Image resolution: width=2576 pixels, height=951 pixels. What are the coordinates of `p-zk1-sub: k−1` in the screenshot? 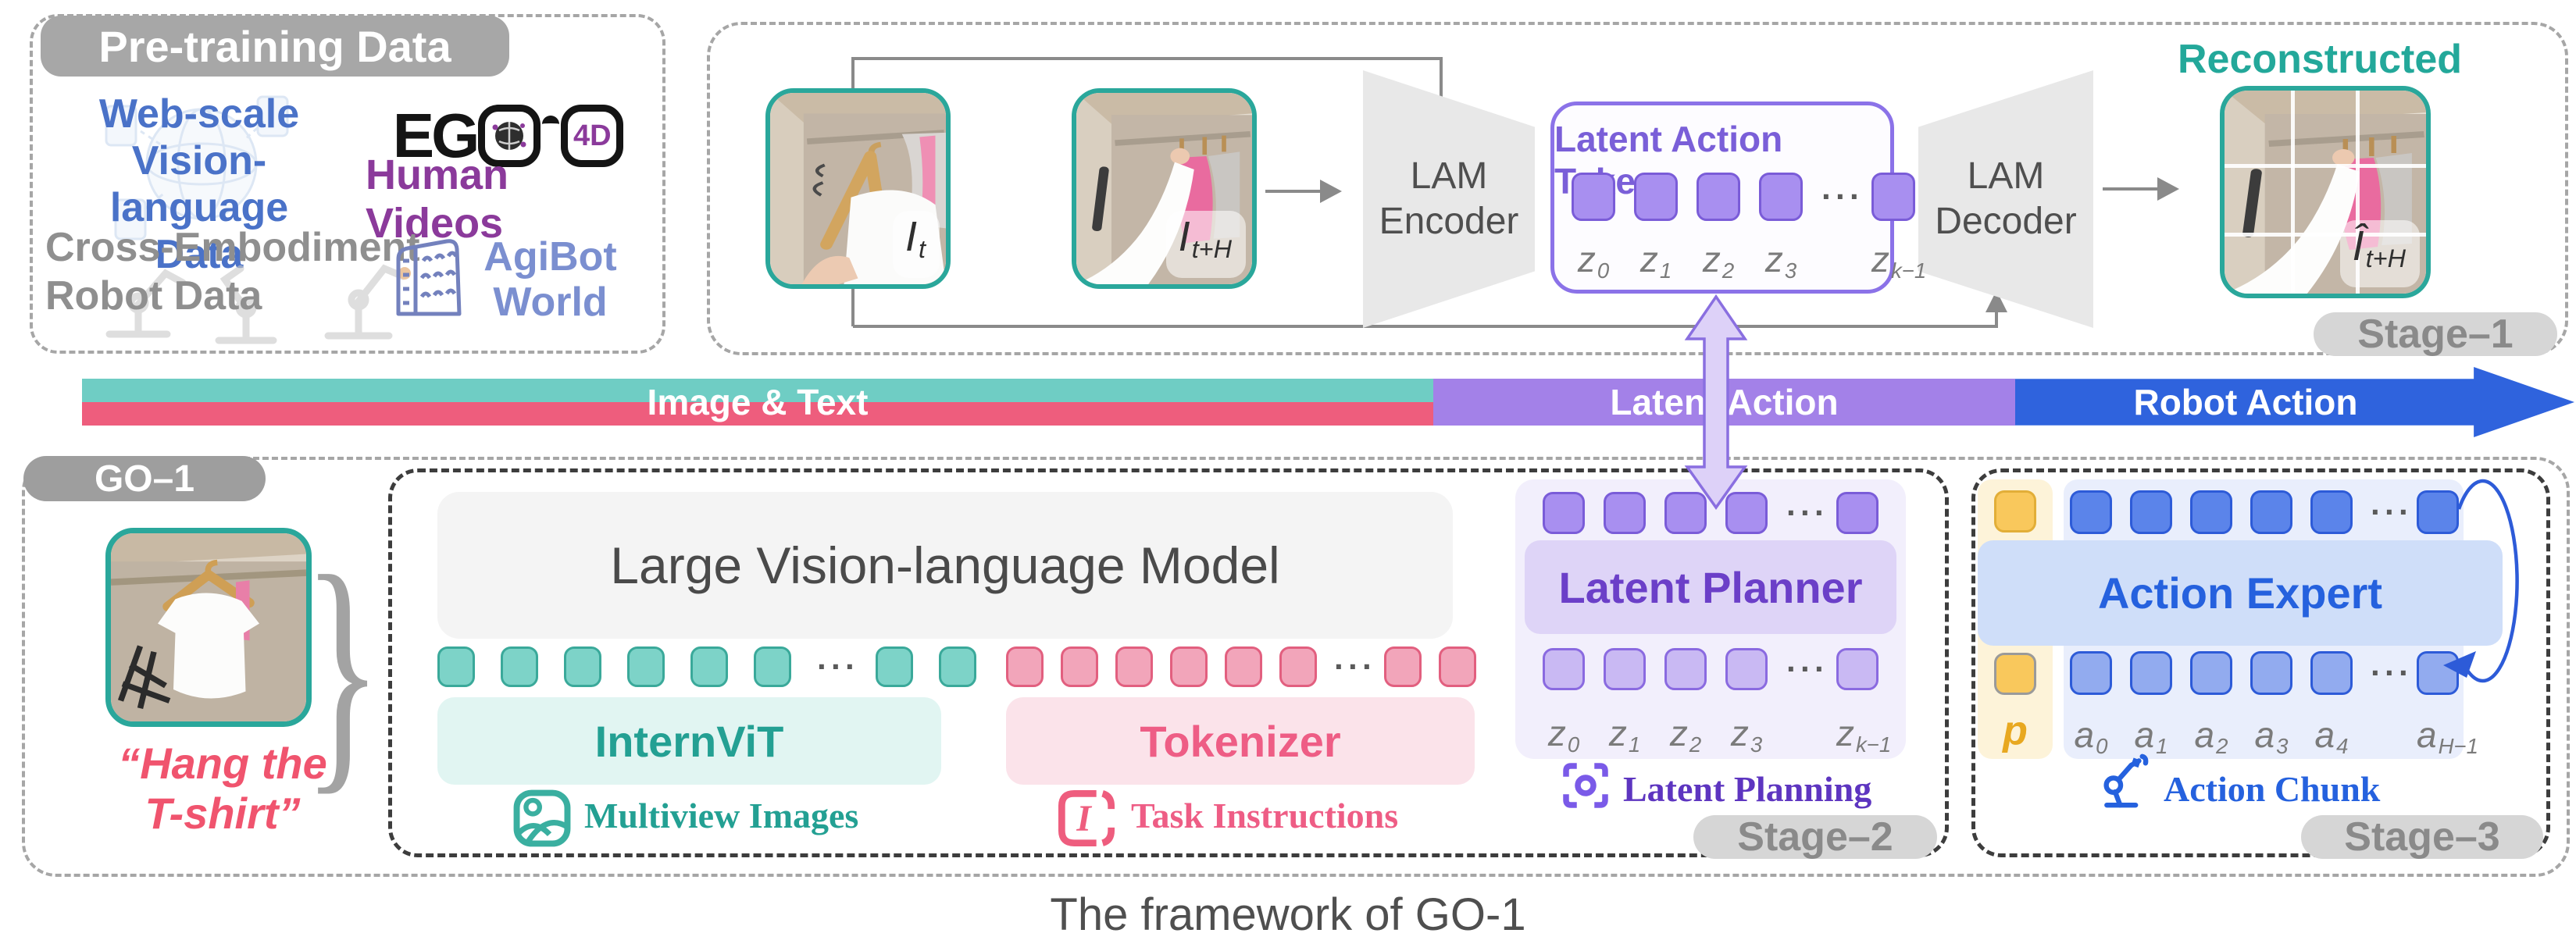 It's located at (1874, 744).